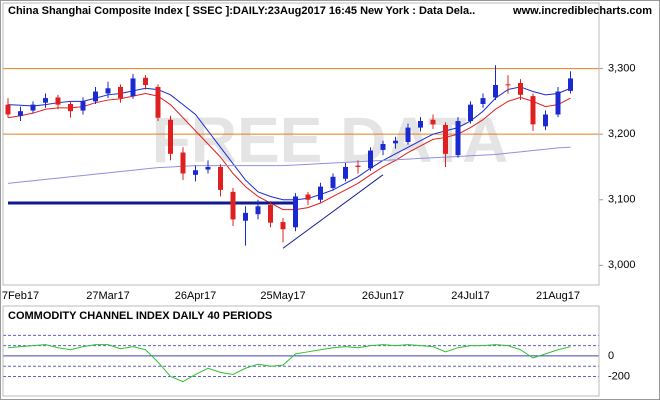 Image resolution: width=660 pixels, height=400 pixels. Describe the element at coordinates (333, 211) in the screenshot. I see `trend-line` at that location.